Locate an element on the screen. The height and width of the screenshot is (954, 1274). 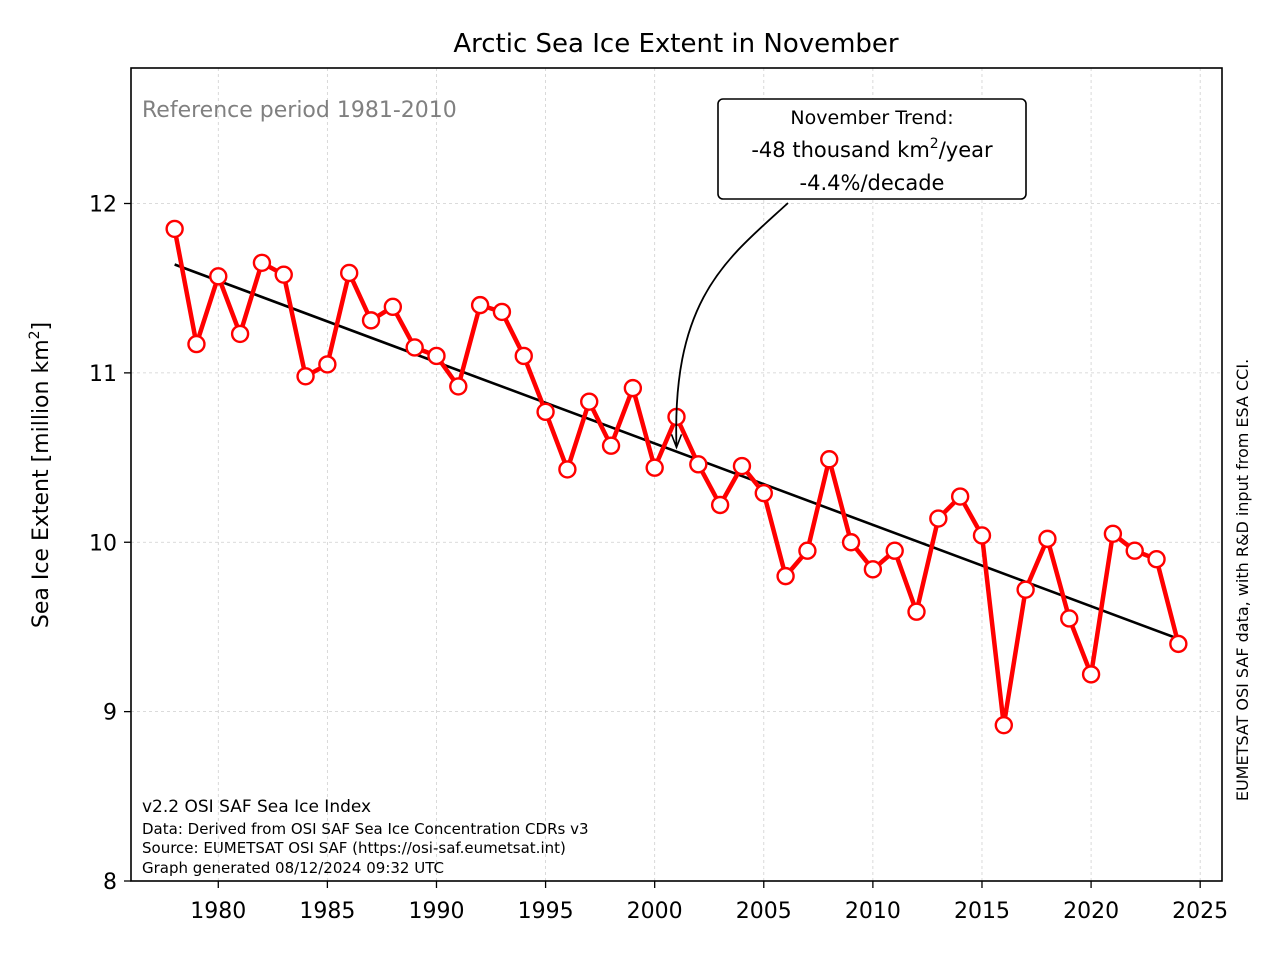
reference-period-text: Reference period 1981-2010 is located at coordinates (299, 110).